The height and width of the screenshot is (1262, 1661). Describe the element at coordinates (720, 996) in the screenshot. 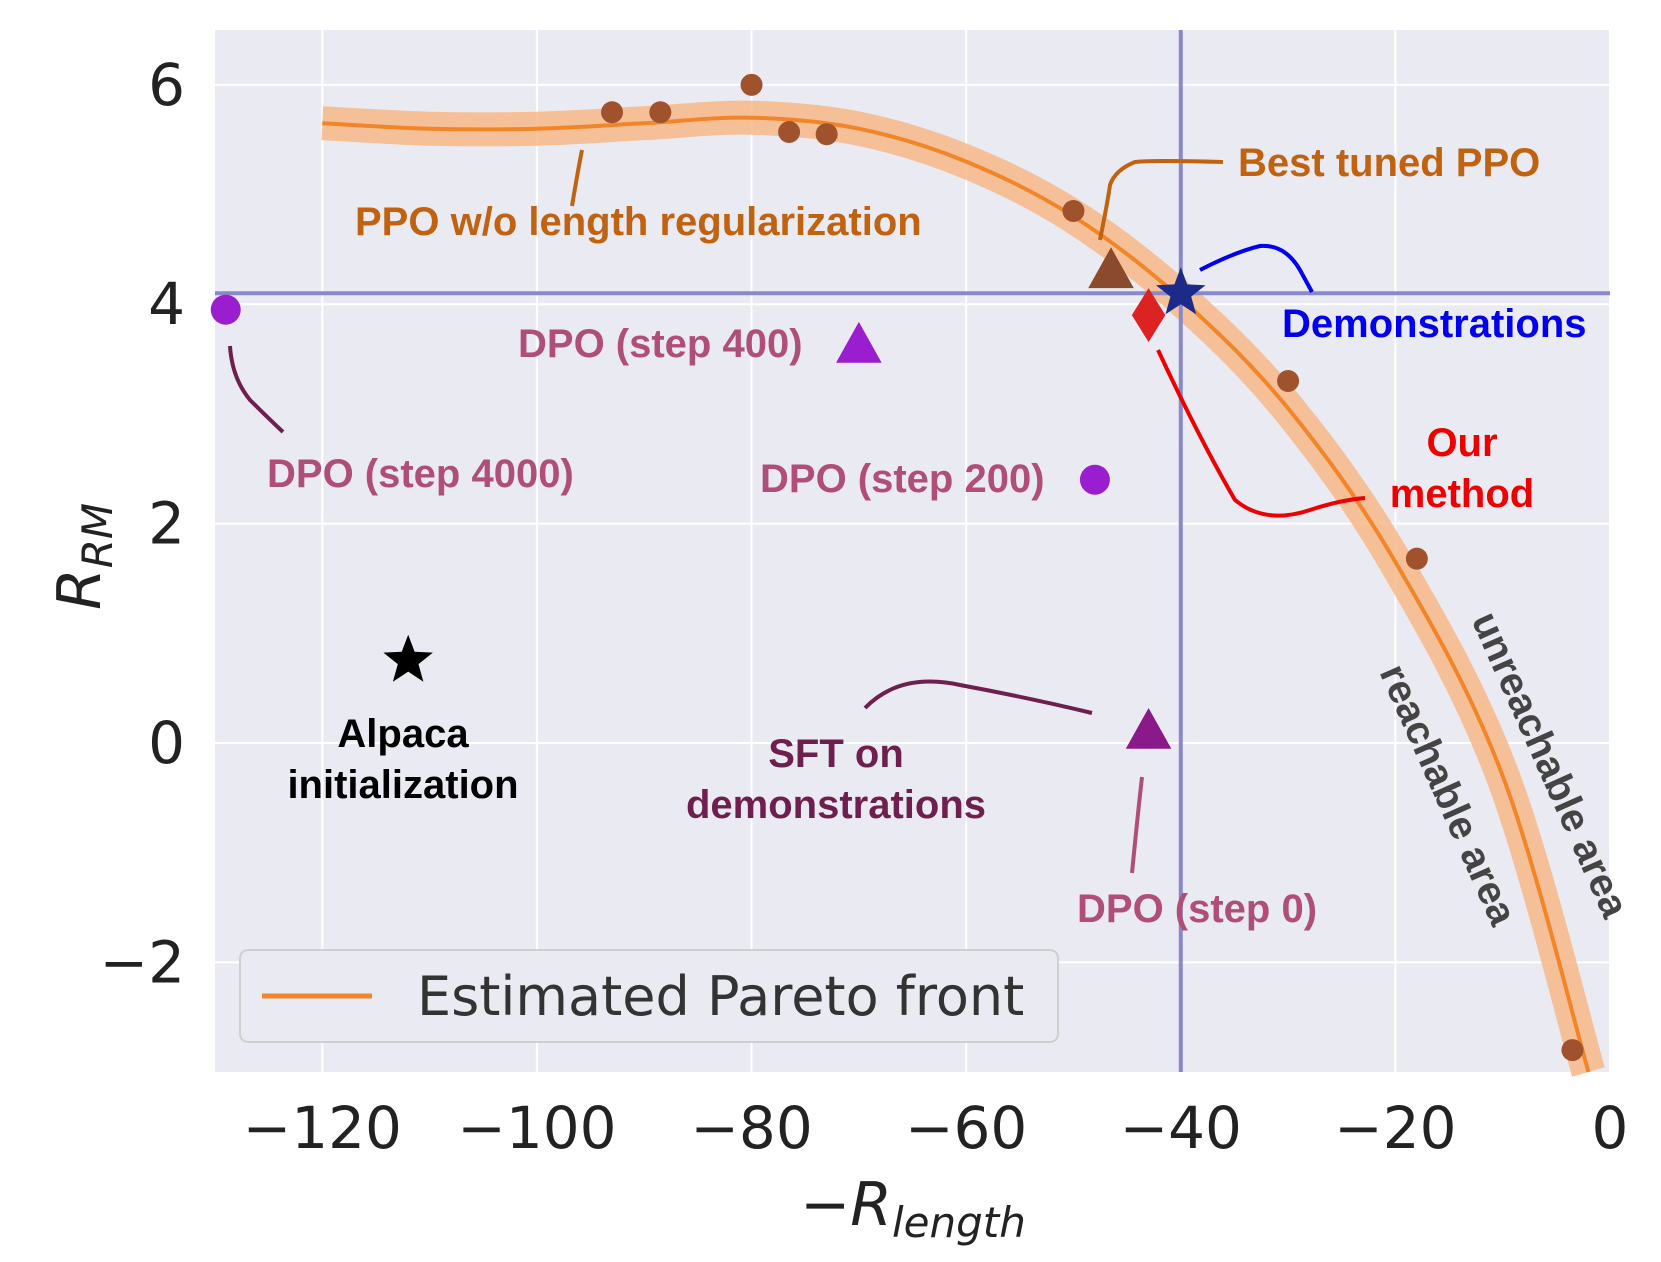

I see `legend-entry-pareto: Estimated Pareto front` at that location.